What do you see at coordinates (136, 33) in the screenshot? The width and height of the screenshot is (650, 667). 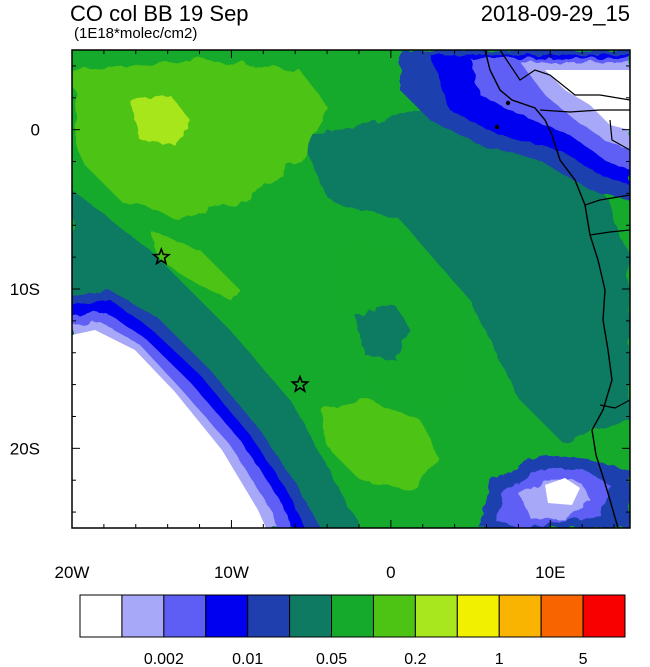 I see `units-label: (1E18*molec/cm2)` at bounding box center [136, 33].